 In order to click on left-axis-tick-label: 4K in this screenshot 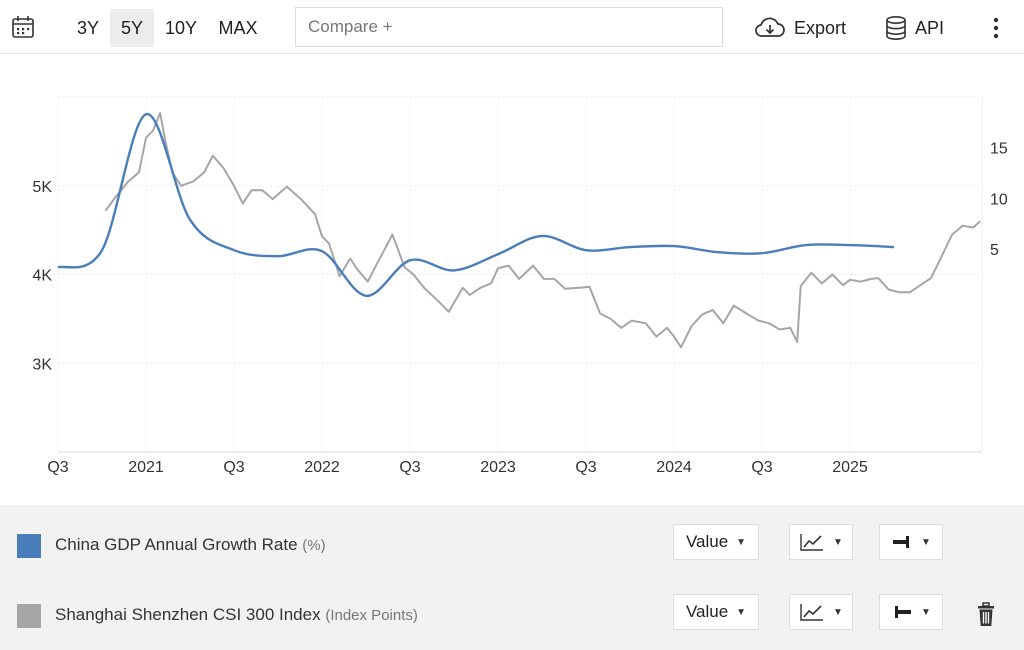, I will do `click(42, 276)`.